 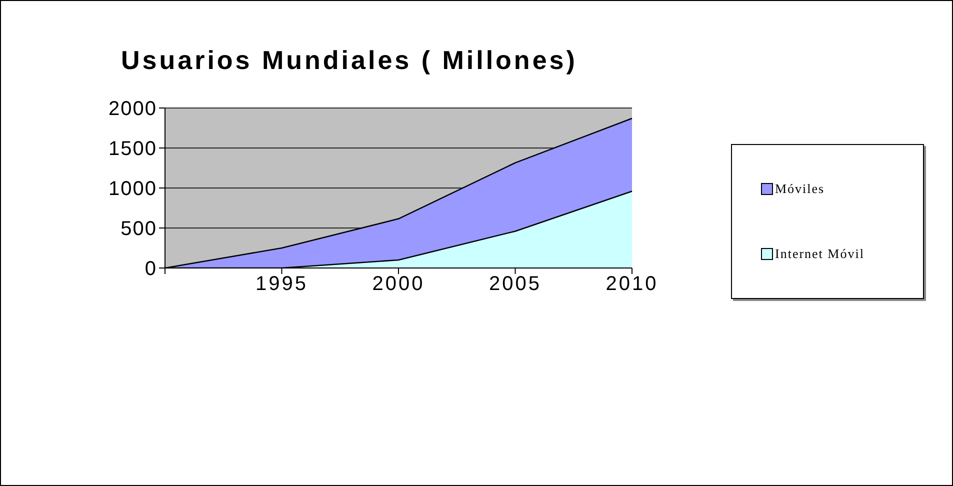 What do you see at coordinates (632, 284) in the screenshot?
I see `x-tick-label: 2010` at bounding box center [632, 284].